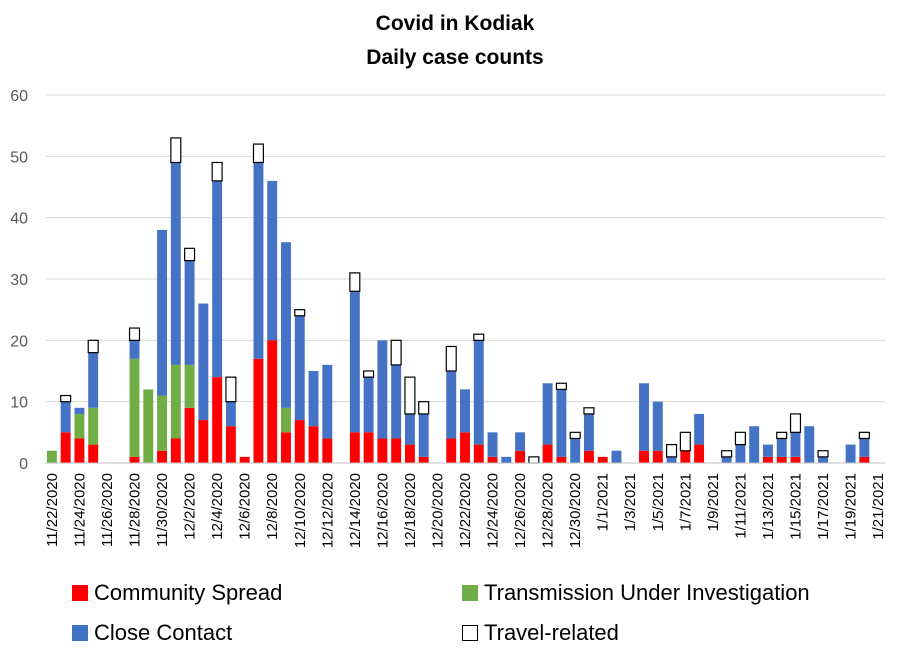 Image resolution: width=910 pixels, height=661 pixels. I want to click on chart-subtitle: Daily case counts, so click(455, 57).